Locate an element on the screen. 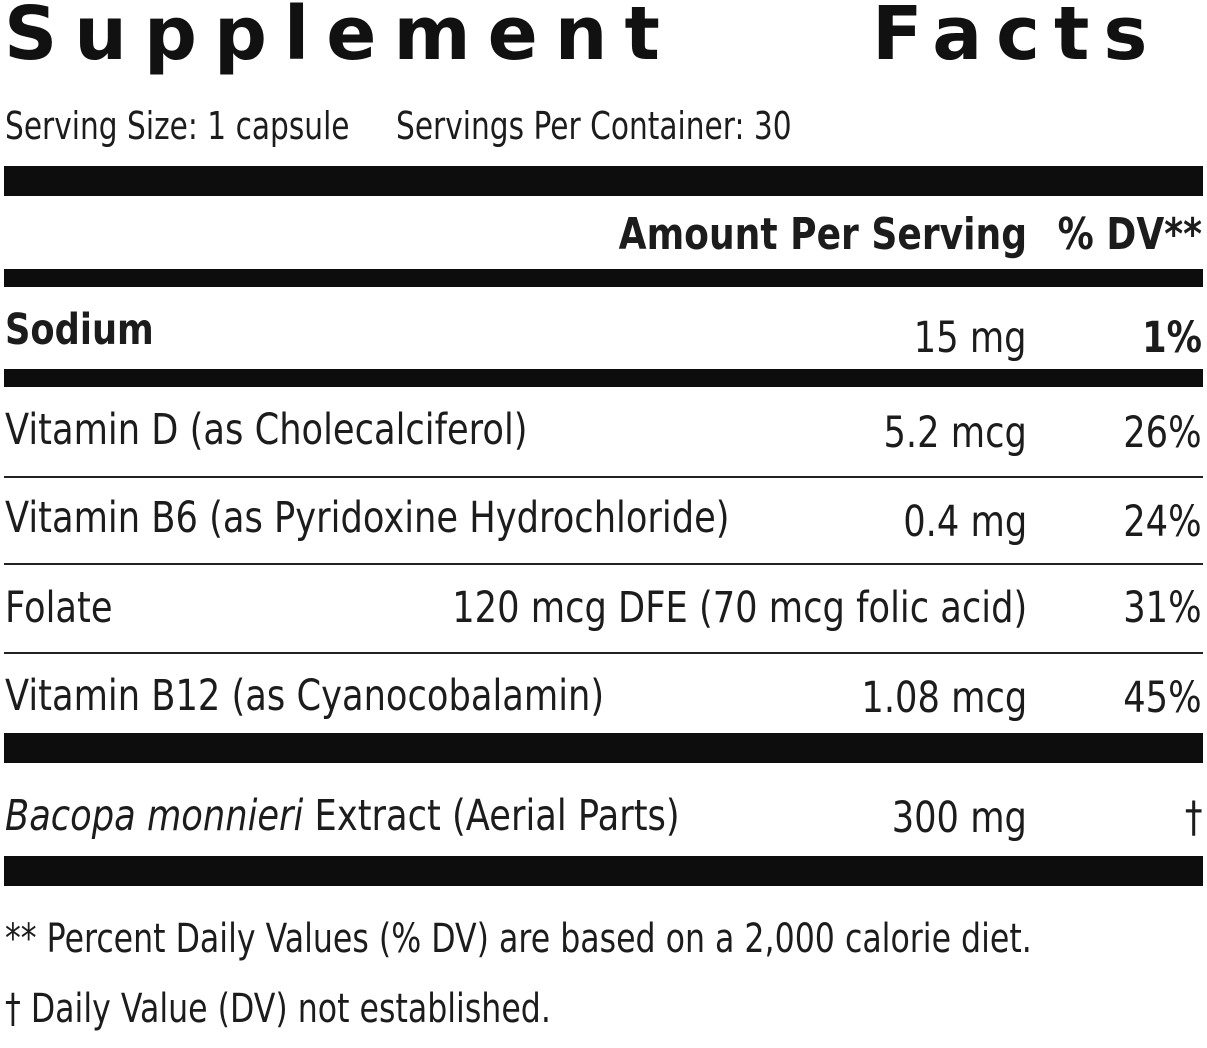 The image size is (1207, 1048). nutrient-dv-vitamin-b6: 24% is located at coordinates (1162, 522).